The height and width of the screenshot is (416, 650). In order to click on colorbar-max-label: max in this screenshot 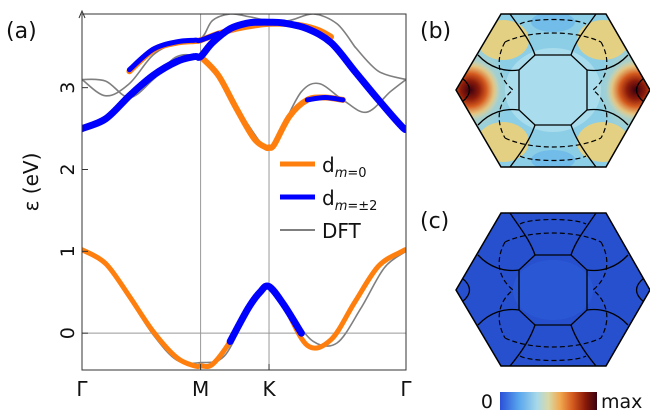, I will do `click(621, 402)`.